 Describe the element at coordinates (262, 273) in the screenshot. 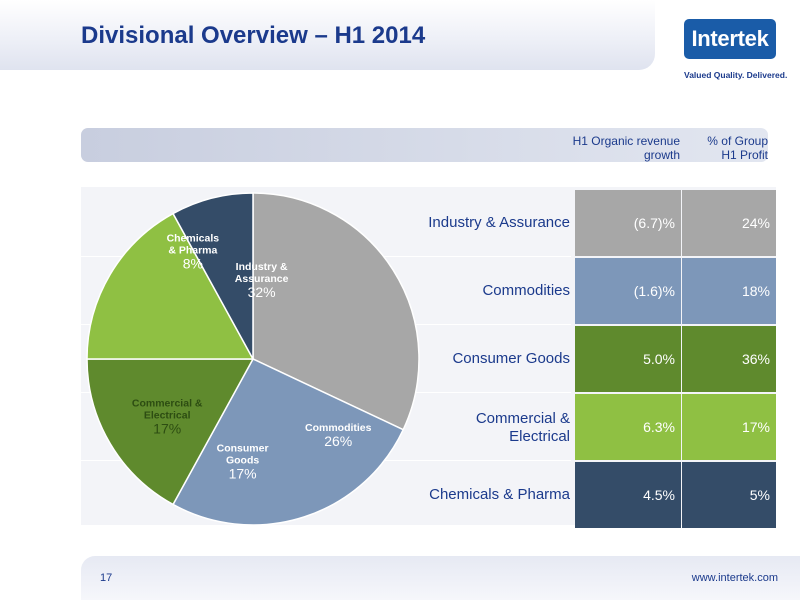

I see `pie-label-0: Industry & Assurance` at that location.